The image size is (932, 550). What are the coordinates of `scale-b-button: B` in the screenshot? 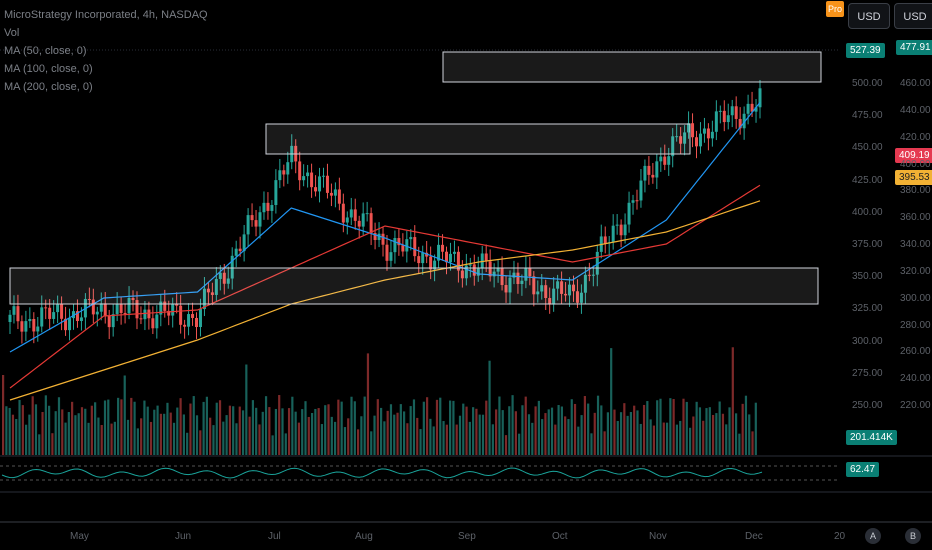 It's located at (913, 536).